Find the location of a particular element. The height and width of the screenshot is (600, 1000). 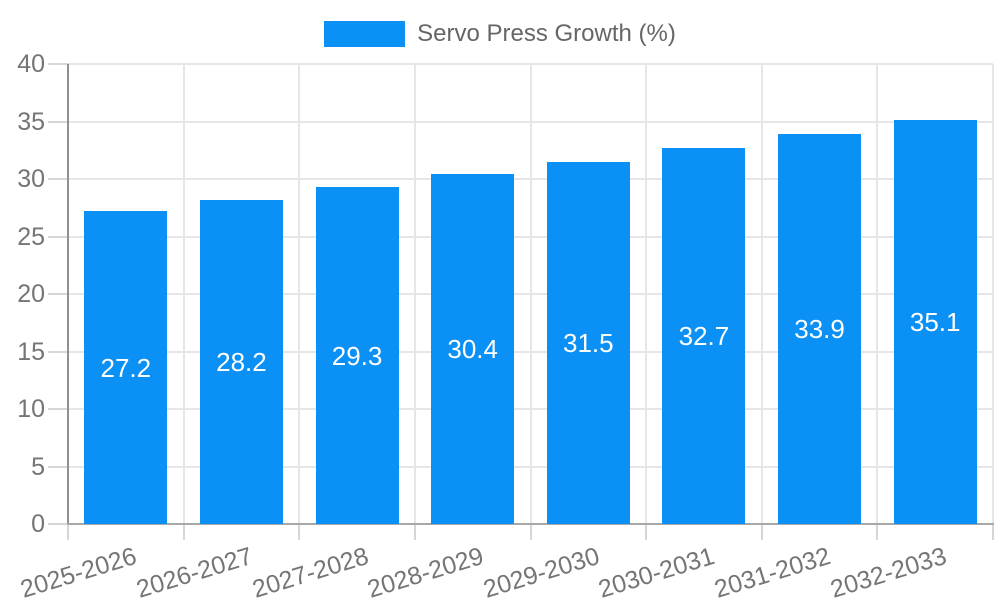

bar-value-label: 31.5 is located at coordinates (588, 342).